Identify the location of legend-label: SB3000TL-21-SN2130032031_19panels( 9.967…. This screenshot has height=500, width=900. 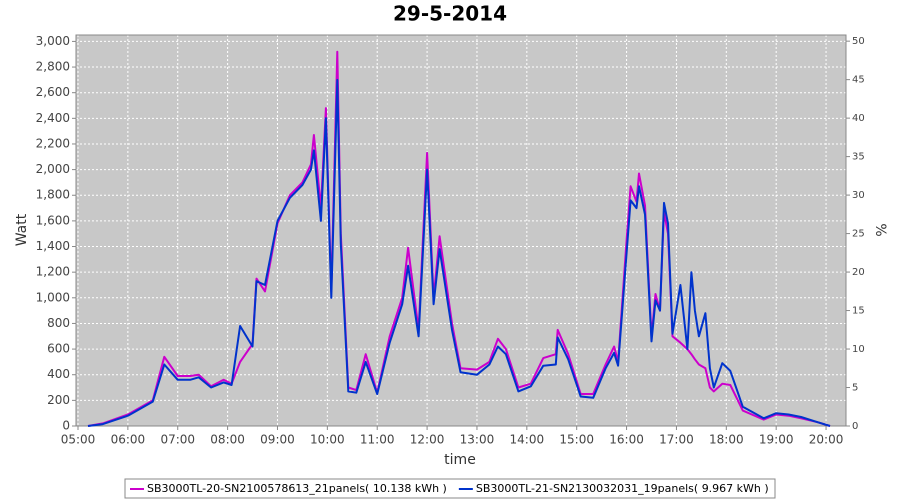
(622, 488).